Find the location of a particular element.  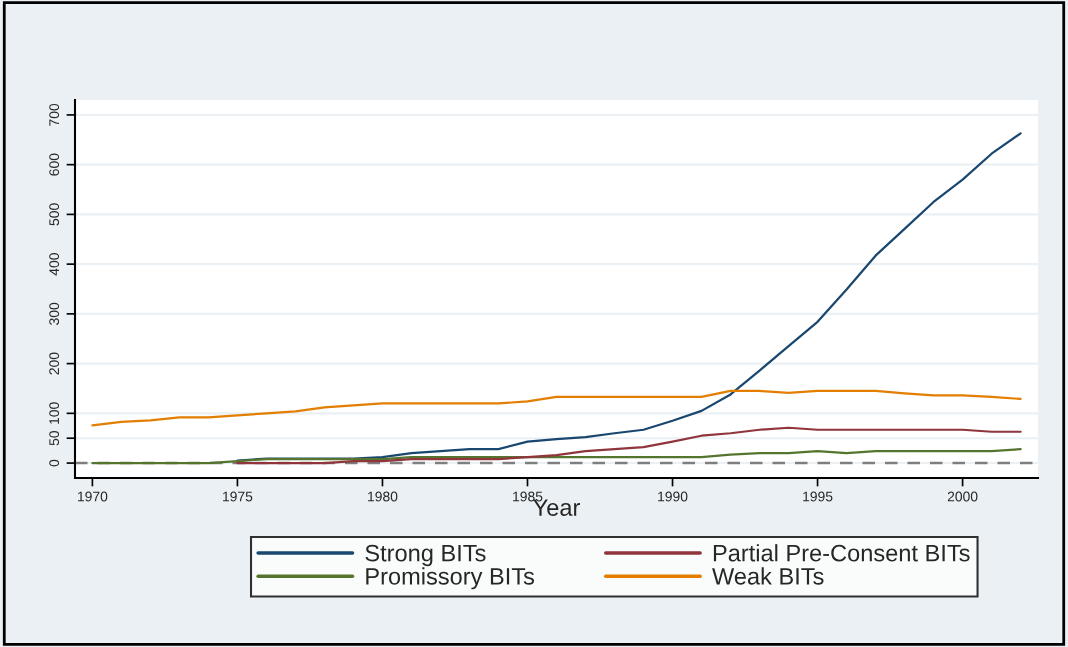

y-tick-label: 300 is located at coordinates (54, 313).